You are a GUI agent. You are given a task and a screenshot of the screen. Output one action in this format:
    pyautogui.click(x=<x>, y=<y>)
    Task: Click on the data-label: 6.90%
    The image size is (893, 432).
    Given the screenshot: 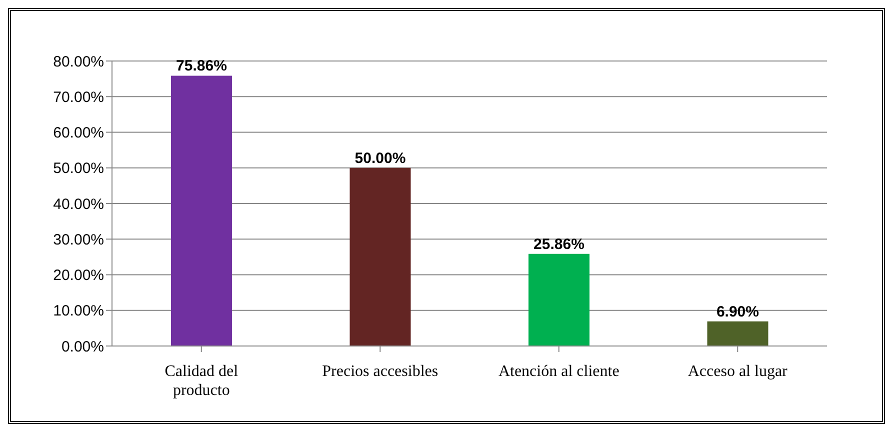 What is the action you would take?
    pyautogui.click(x=737, y=311)
    